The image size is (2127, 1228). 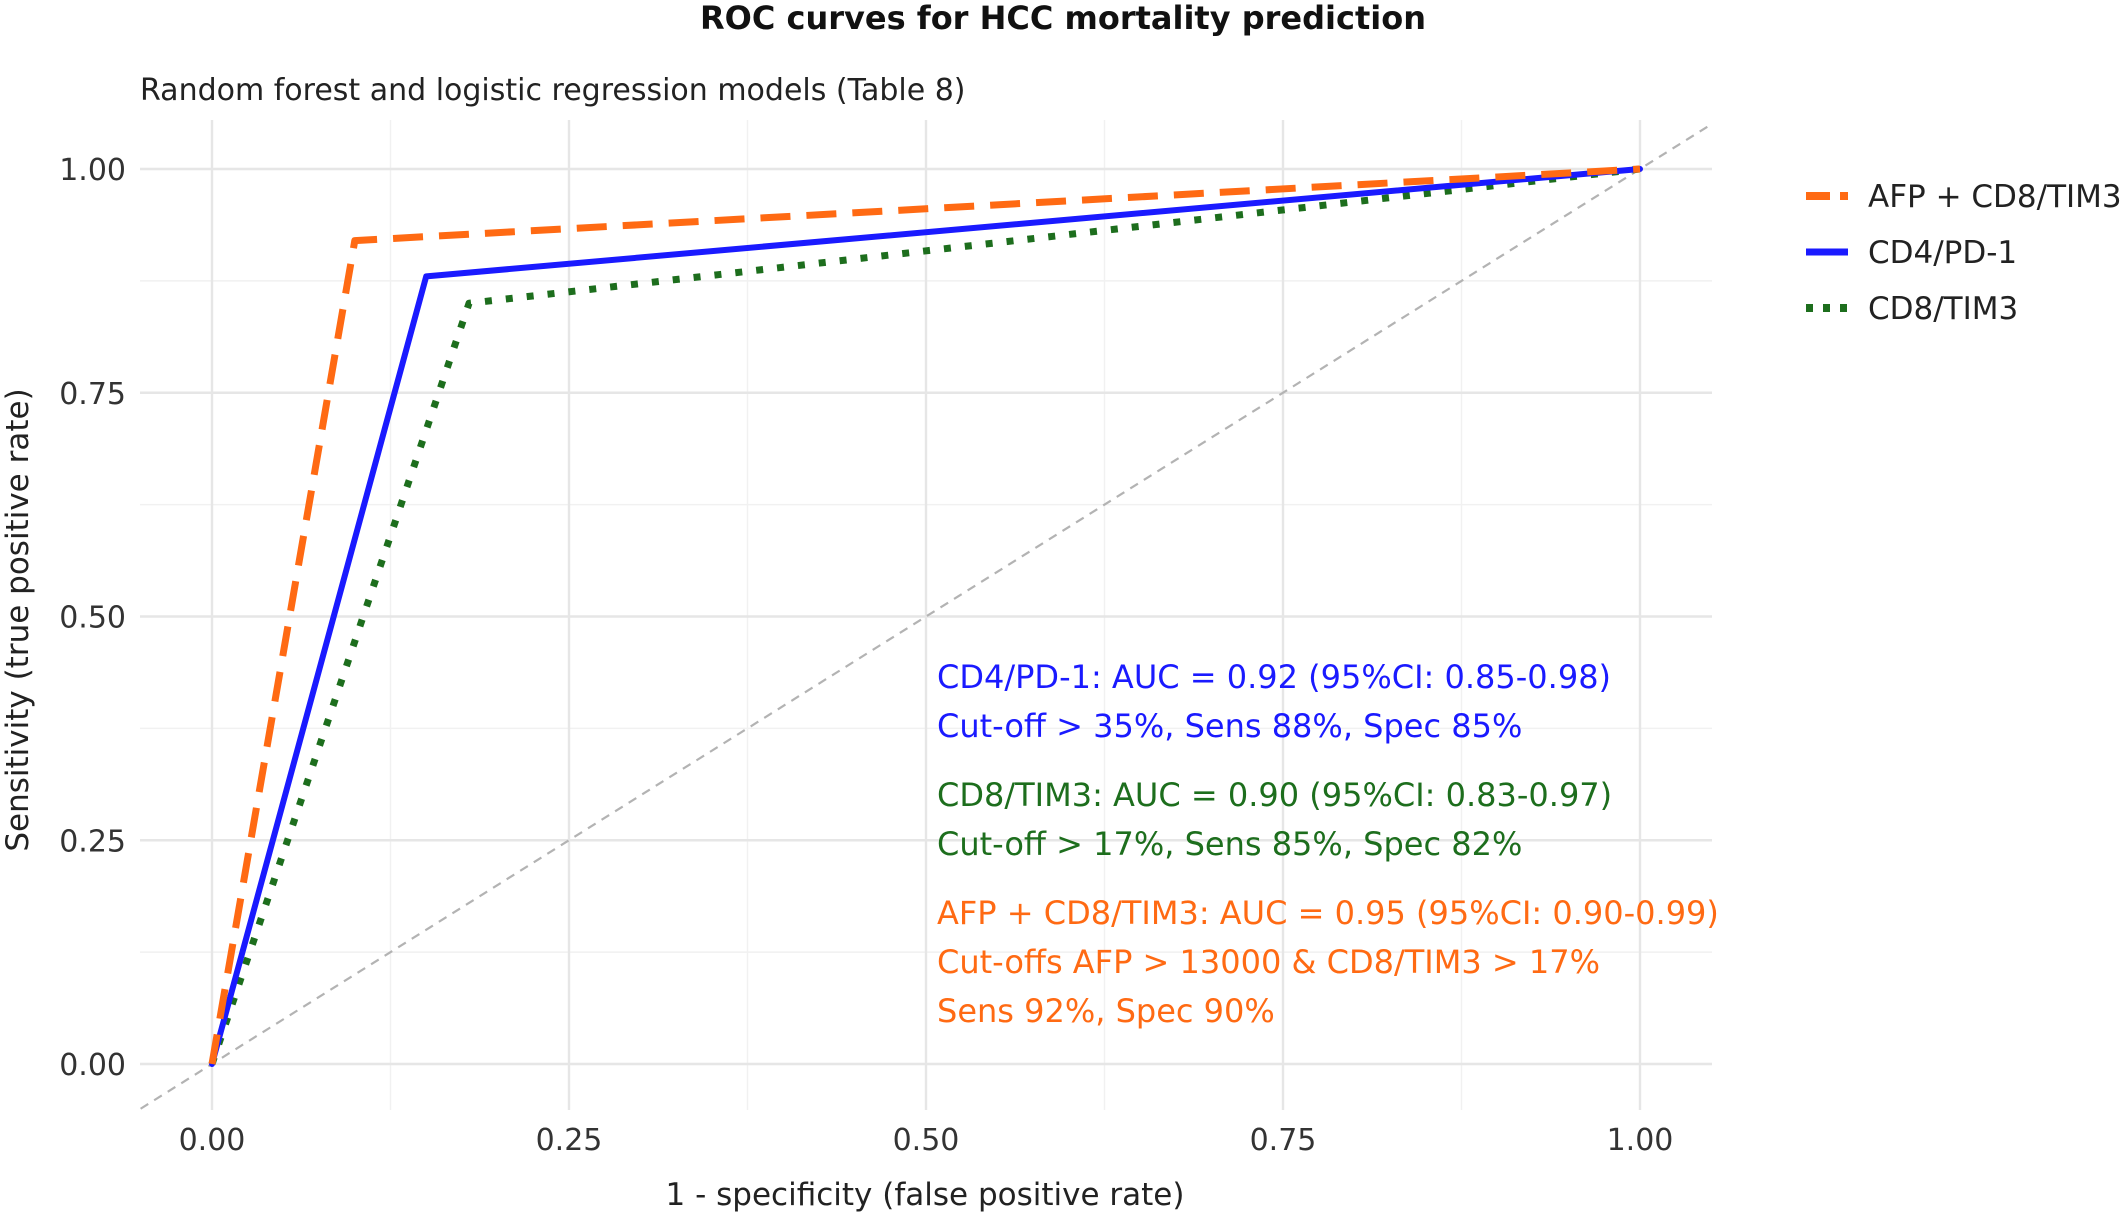 I want to click on x-tick-label: 0.25, so click(x=569, y=1140).